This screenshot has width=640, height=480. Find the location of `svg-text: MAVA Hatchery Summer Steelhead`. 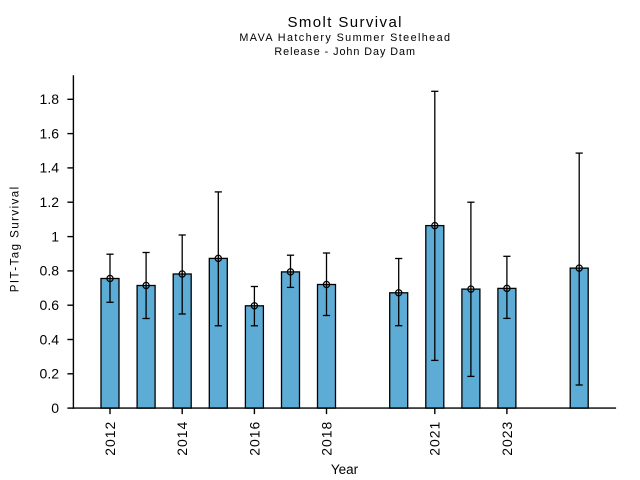

svg-text: MAVA Hatchery Summer Steelhead is located at coordinates (345, 38).